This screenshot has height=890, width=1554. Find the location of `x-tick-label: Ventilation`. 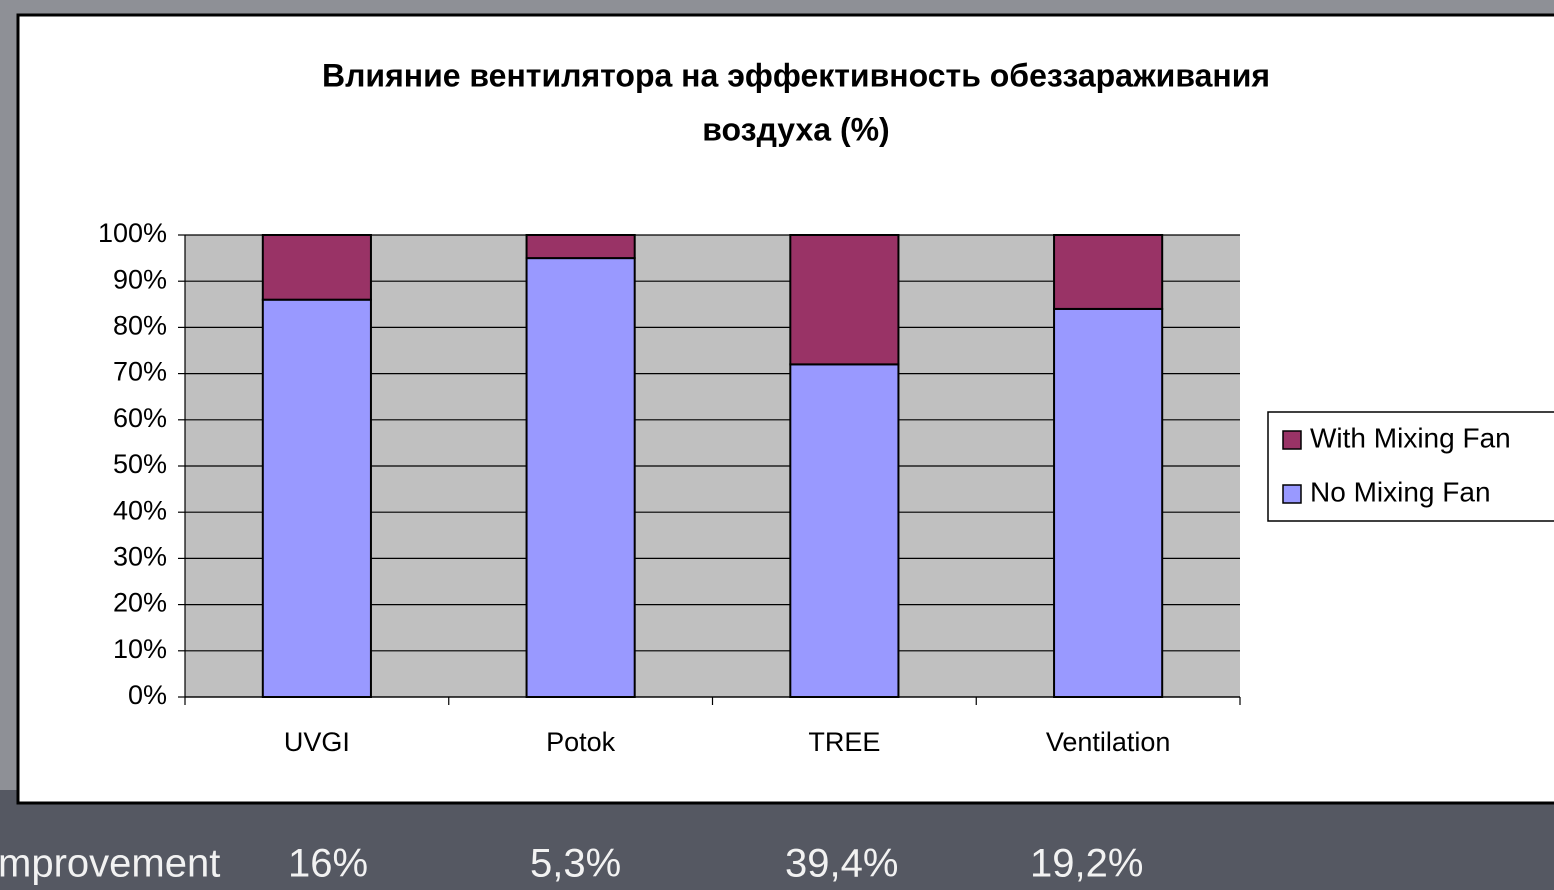

x-tick-label: Ventilation is located at coordinates (1108, 742).